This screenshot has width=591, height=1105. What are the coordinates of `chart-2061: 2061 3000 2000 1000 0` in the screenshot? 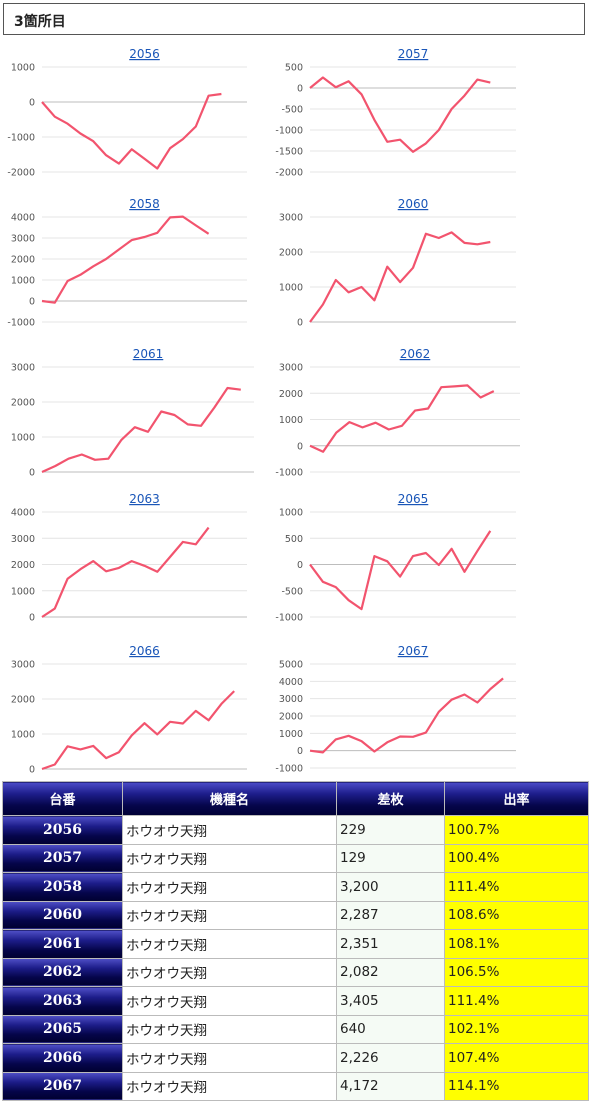 It's located at (147, 419).